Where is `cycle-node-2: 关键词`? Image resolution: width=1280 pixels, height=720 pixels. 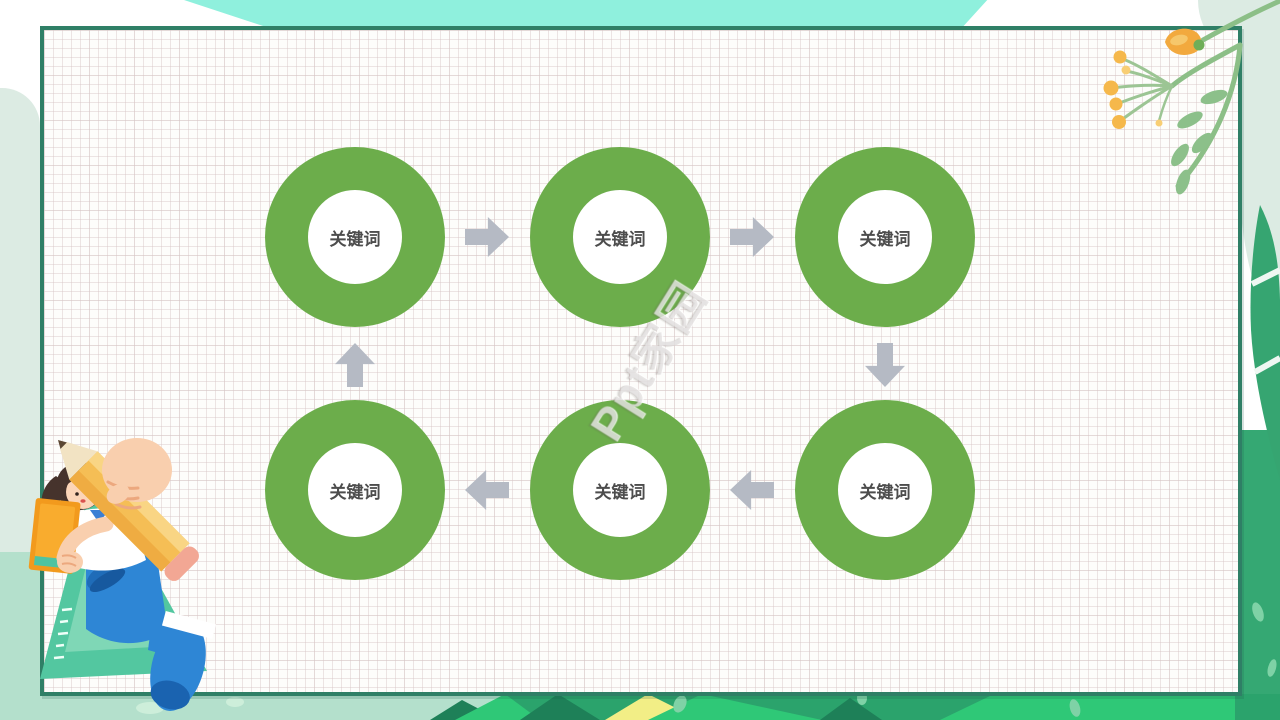 cycle-node-2: 关键词 is located at coordinates (620, 237).